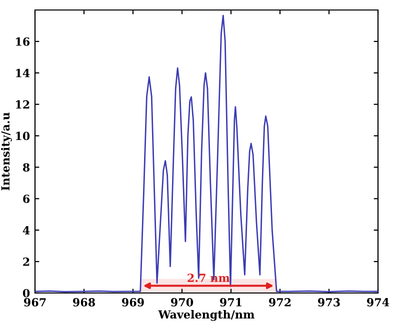 The image size is (399, 331). Describe the element at coordinates (26, 230) in the screenshot. I see `y-tick-label: 4` at that location.